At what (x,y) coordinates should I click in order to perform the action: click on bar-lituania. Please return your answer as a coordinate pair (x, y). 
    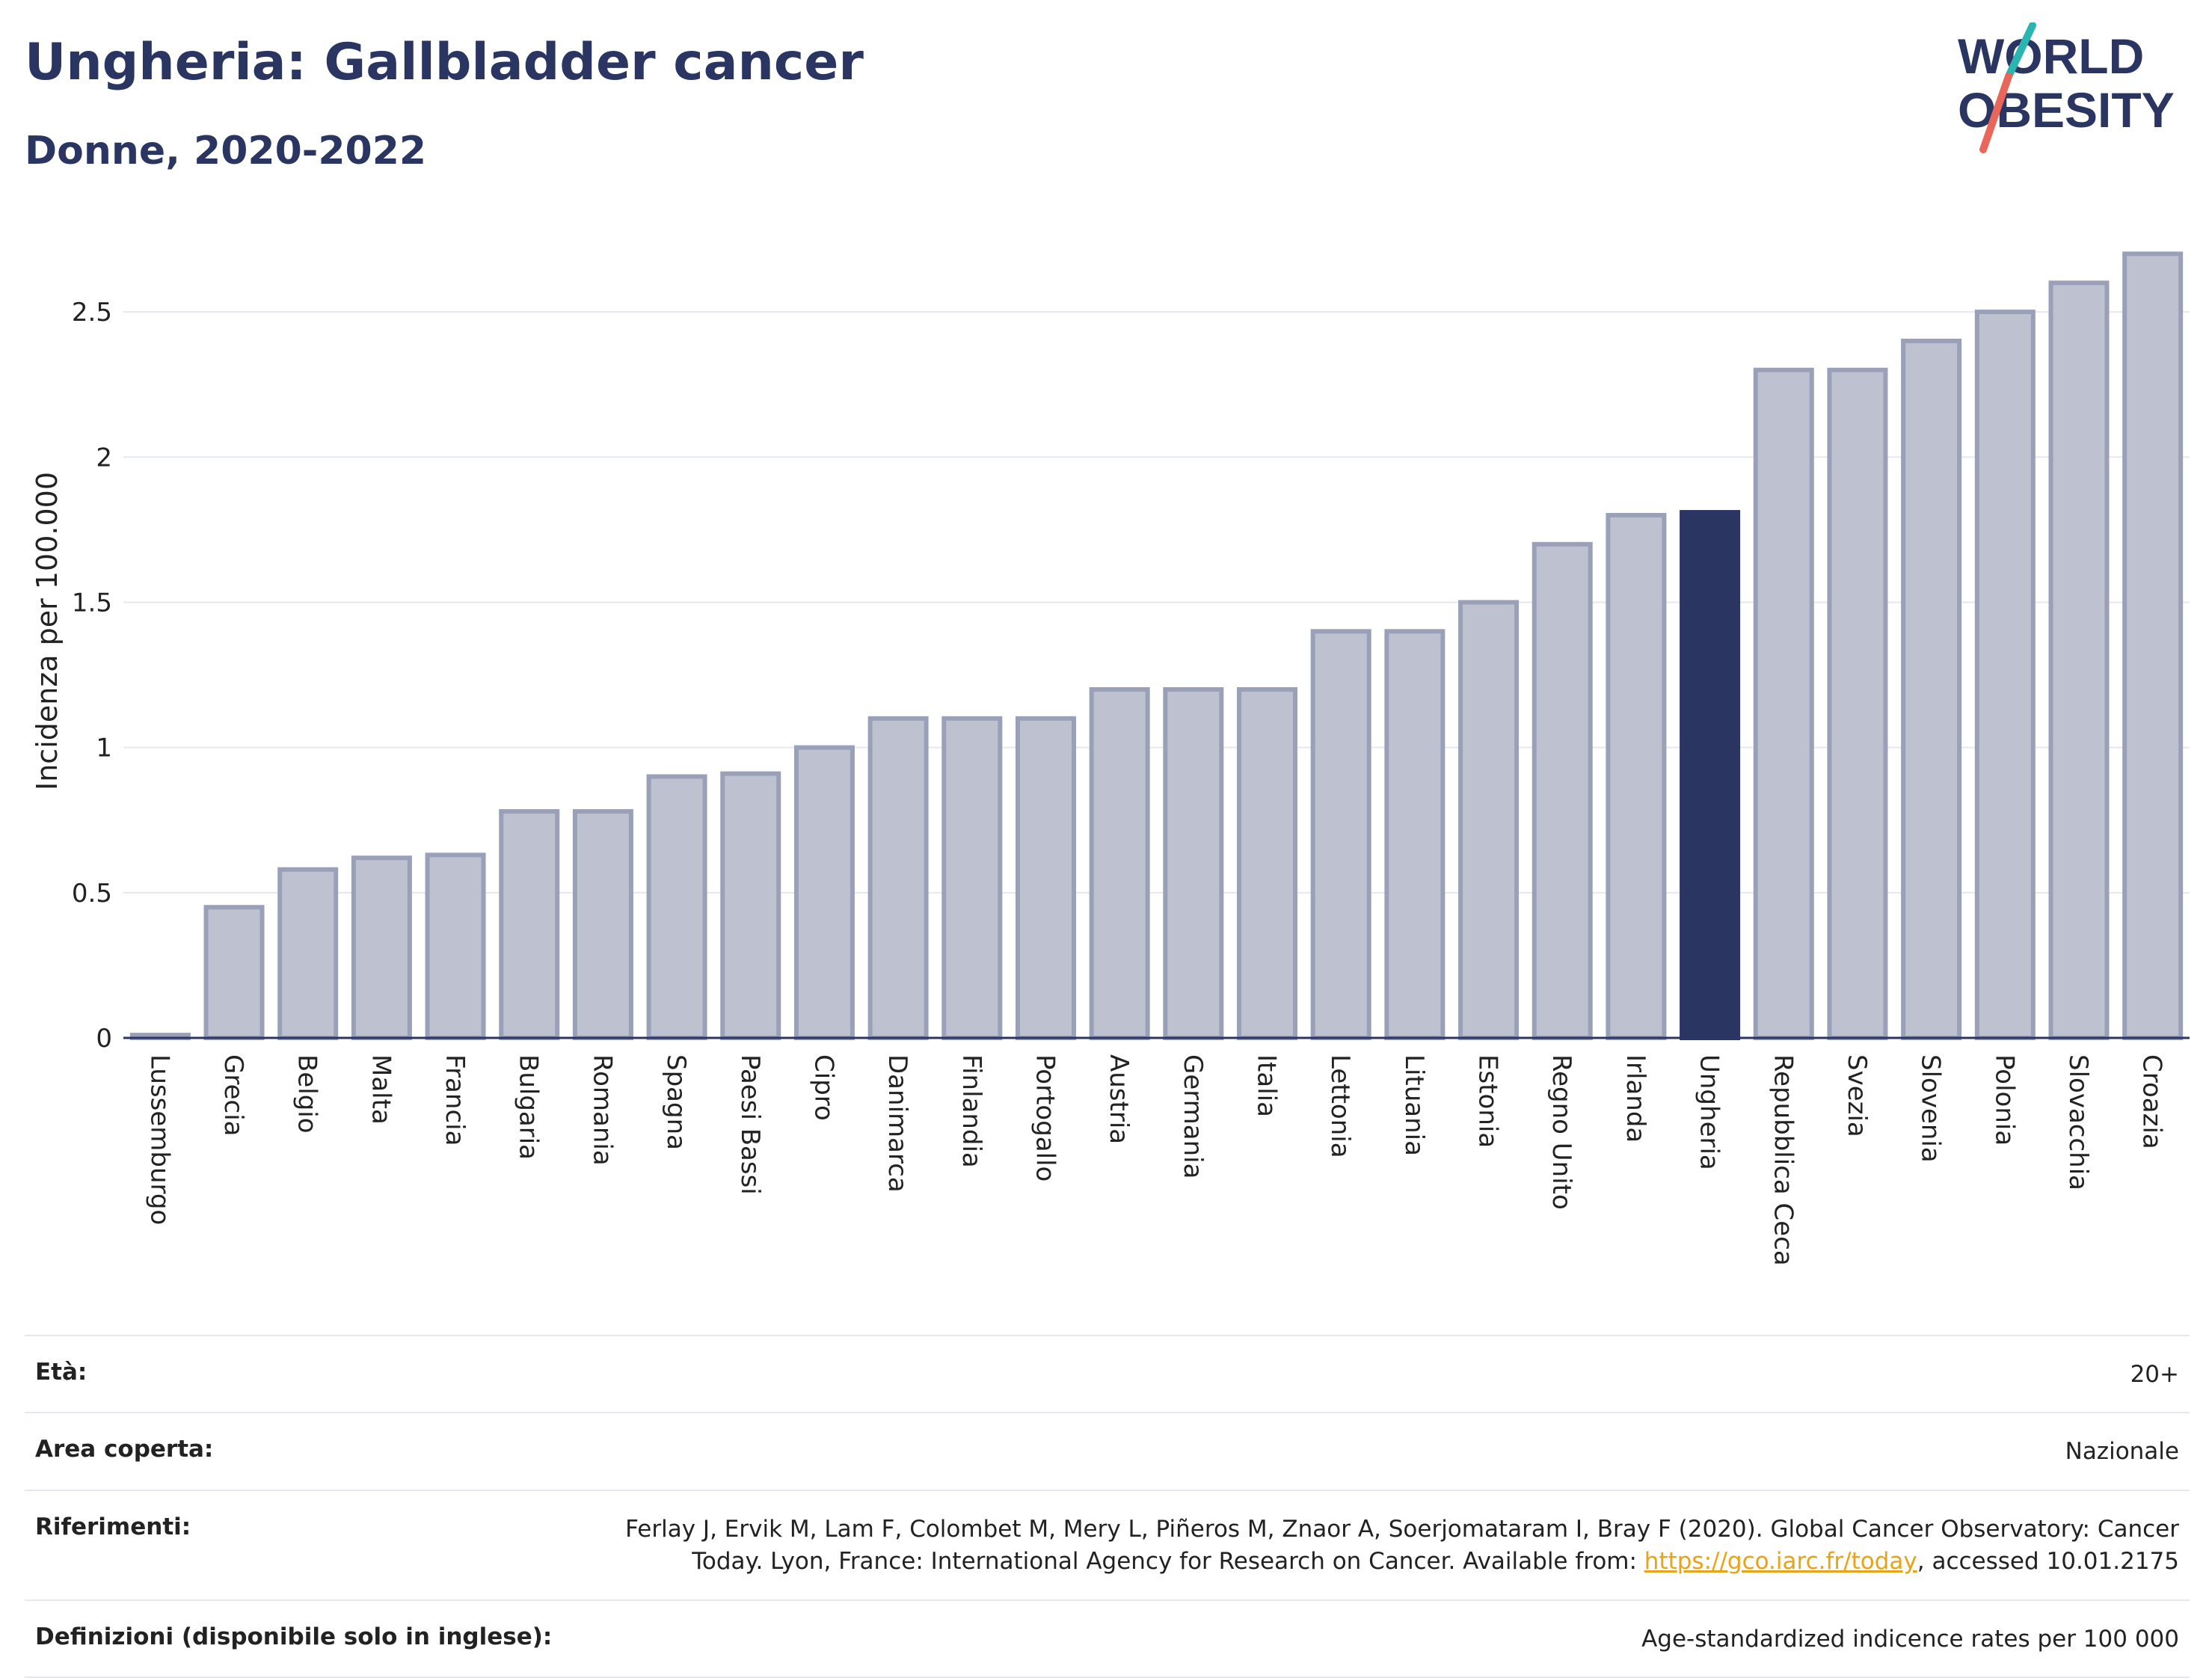
    Looking at the image, I should click on (1415, 834).